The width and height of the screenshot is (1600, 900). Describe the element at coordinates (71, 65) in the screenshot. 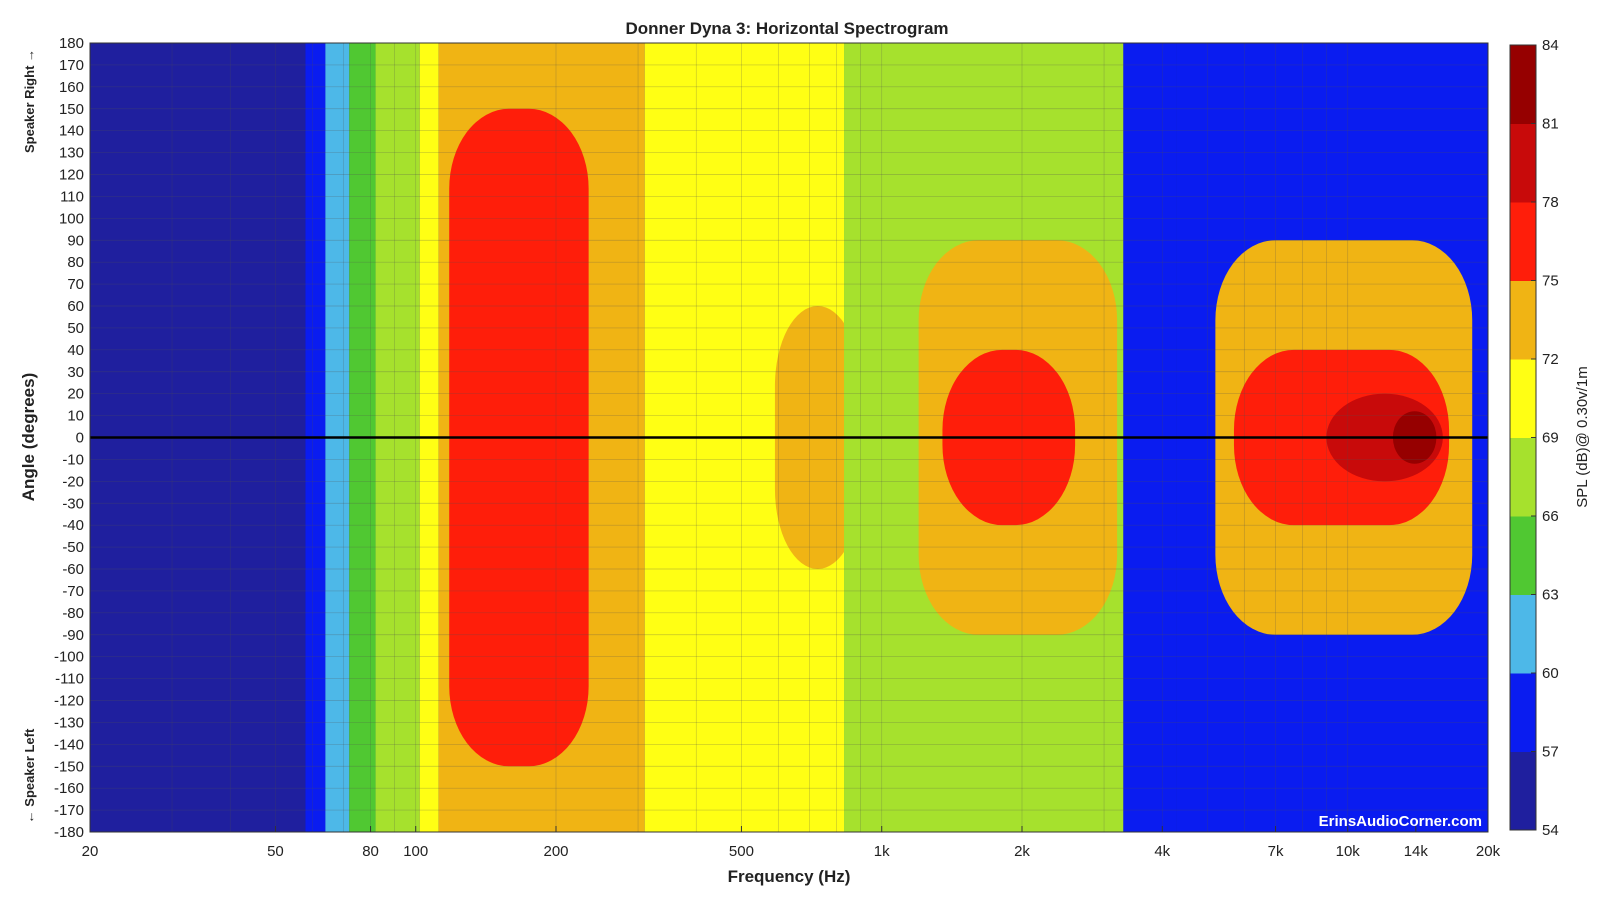

I see `y-tick-label: 170` at that location.